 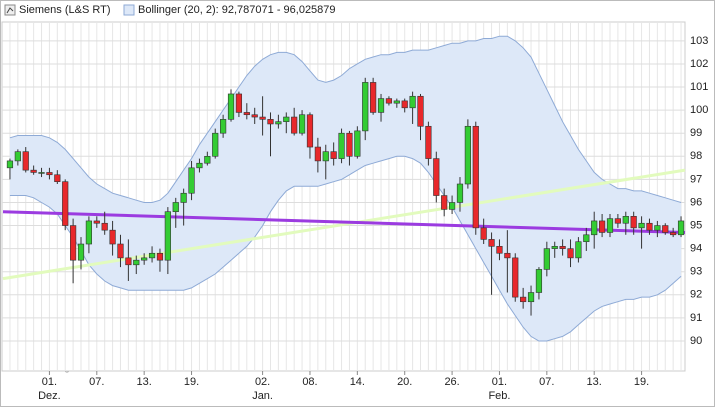 What do you see at coordinates (129, 10) in the screenshot?
I see `legend-swatch` at bounding box center [129, 10].